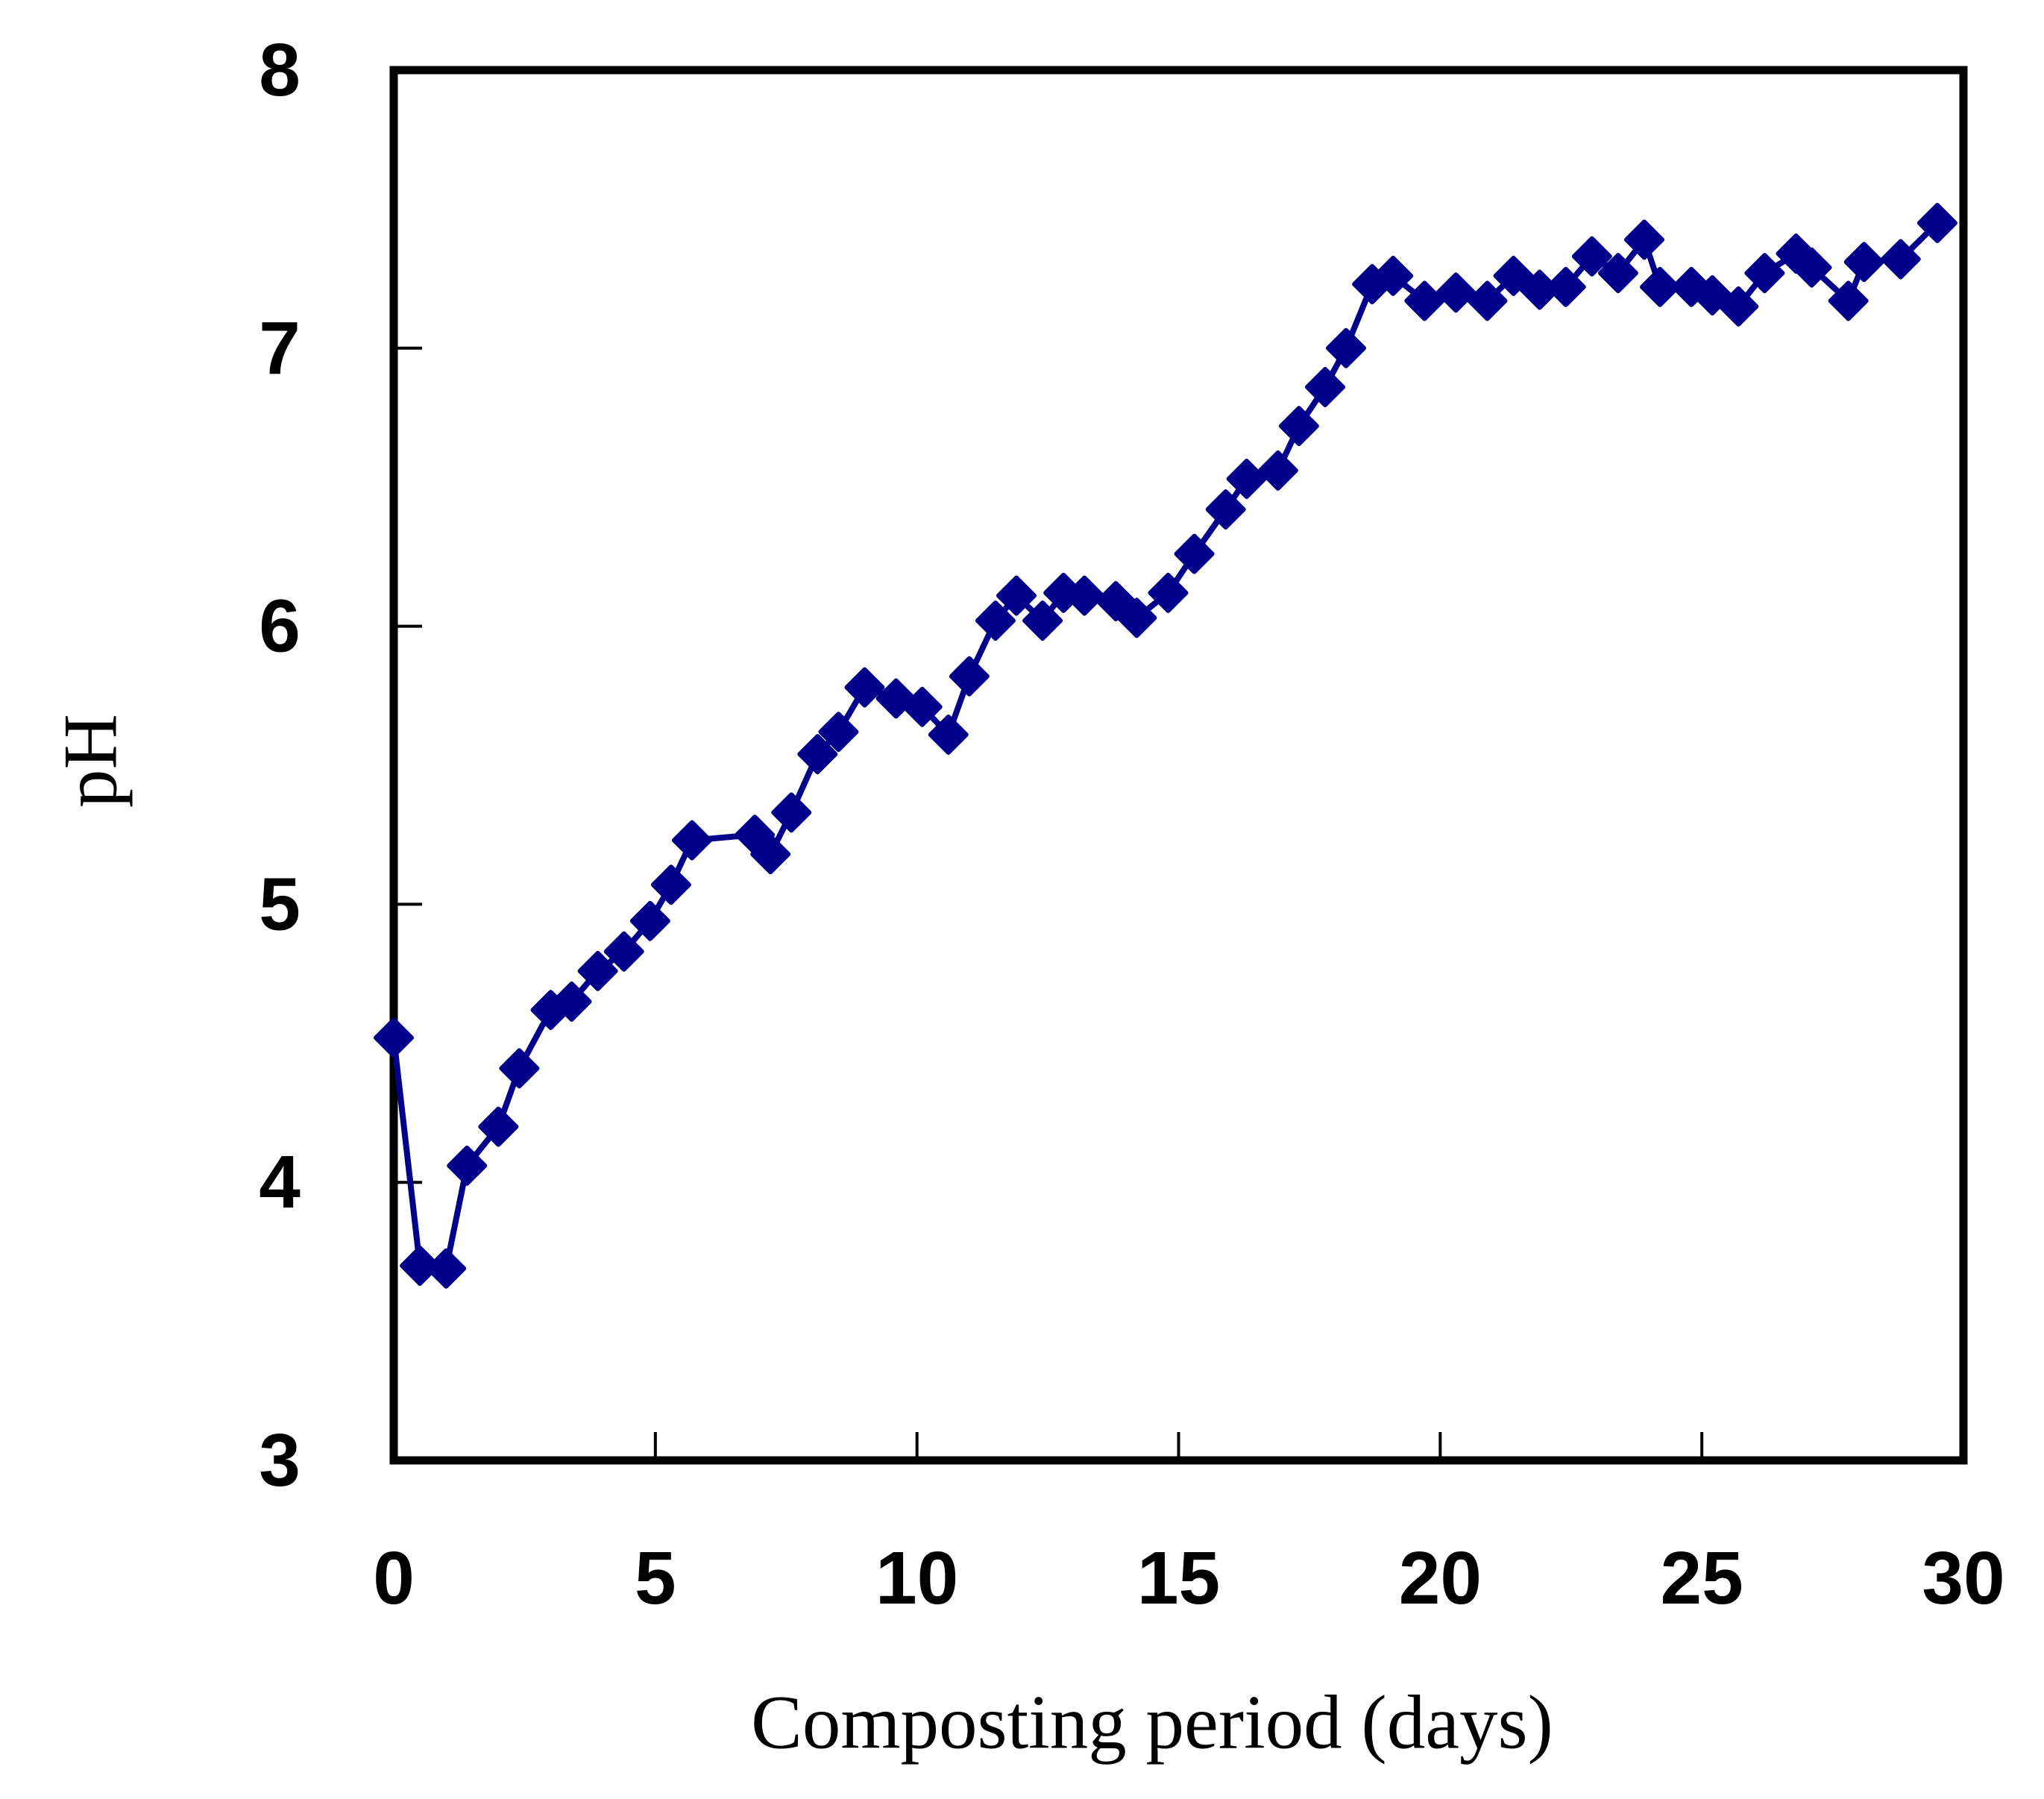  Describe the element at coordinates (1152, 1722) in the screenshot. I see `x-axis-title: Composting period (days)` at that location.